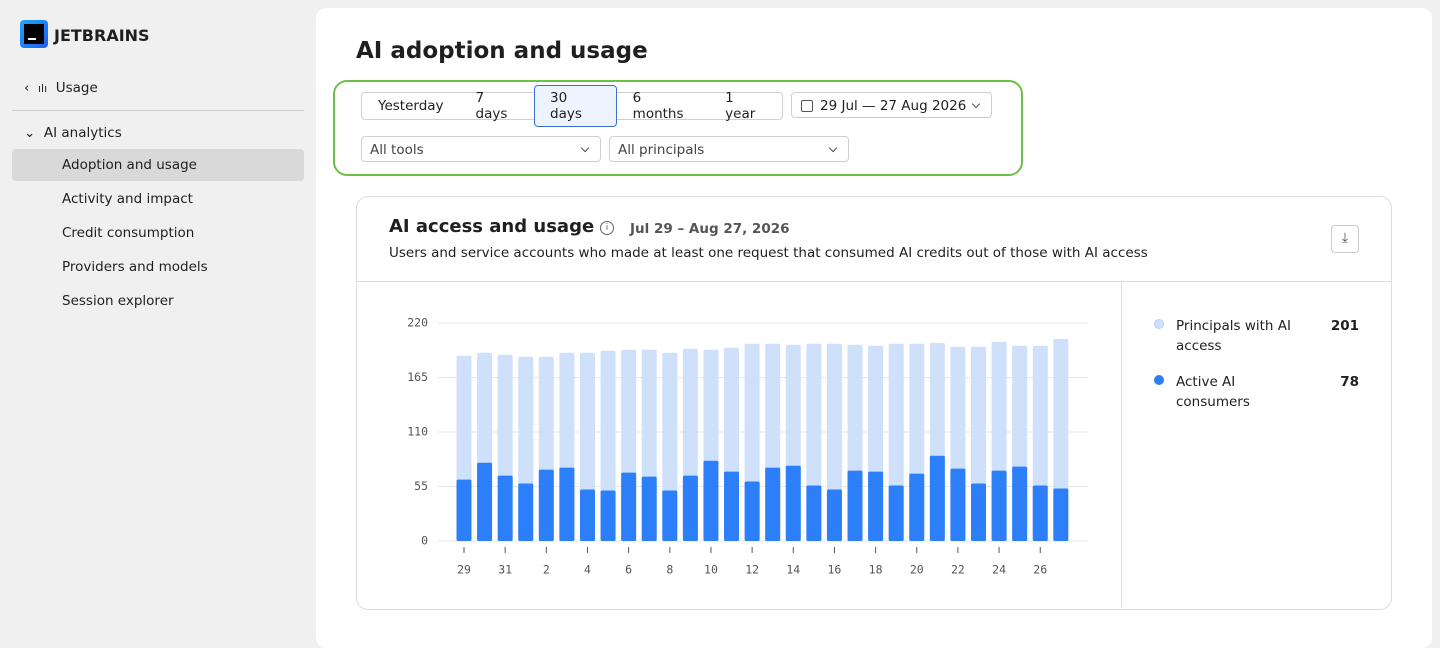 The height and width of the screenshot is (648, 1440). I want to click on divider, so click(158, 110).